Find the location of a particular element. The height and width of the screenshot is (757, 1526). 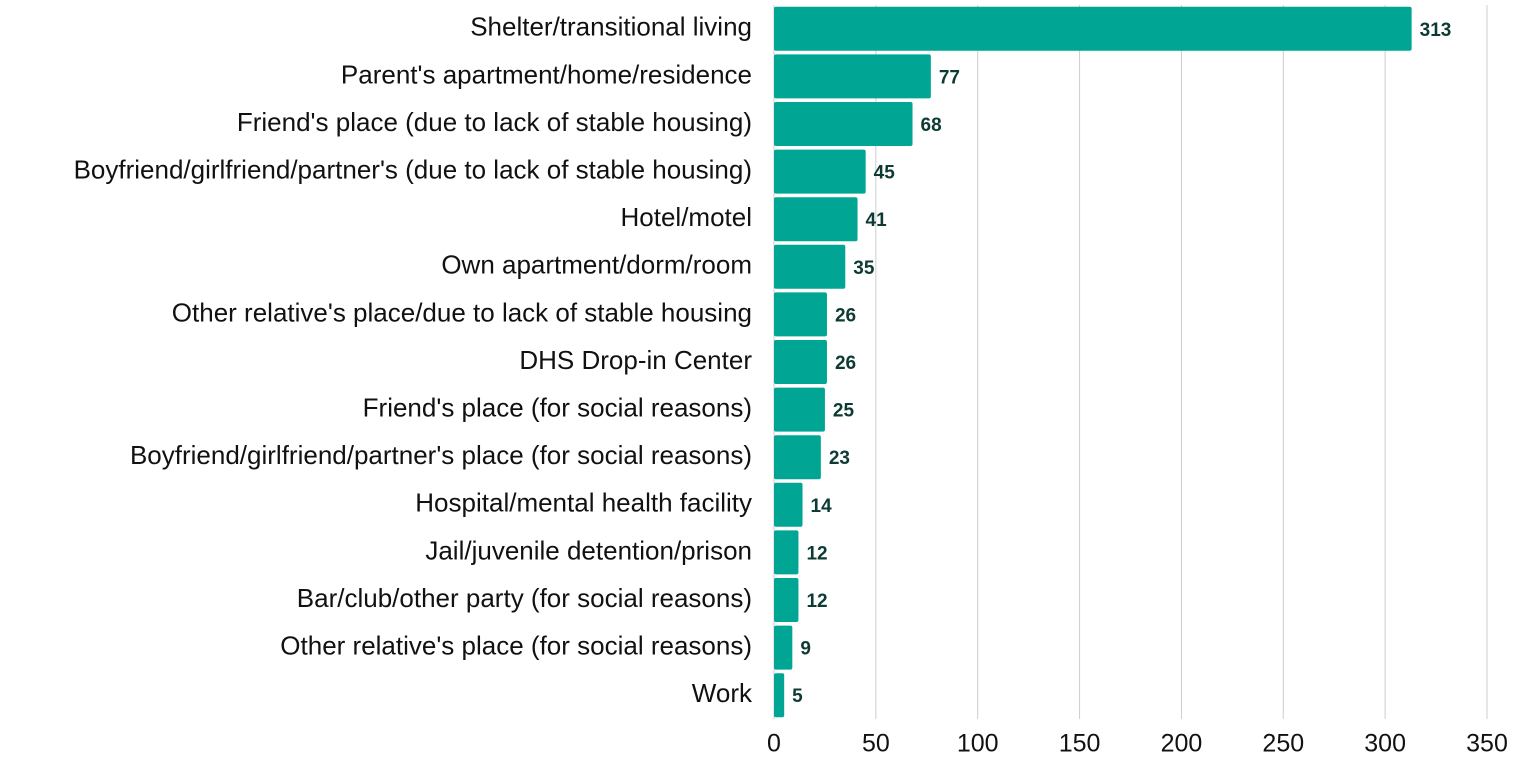

value-label: 9 is located at coordinates (805, 649).